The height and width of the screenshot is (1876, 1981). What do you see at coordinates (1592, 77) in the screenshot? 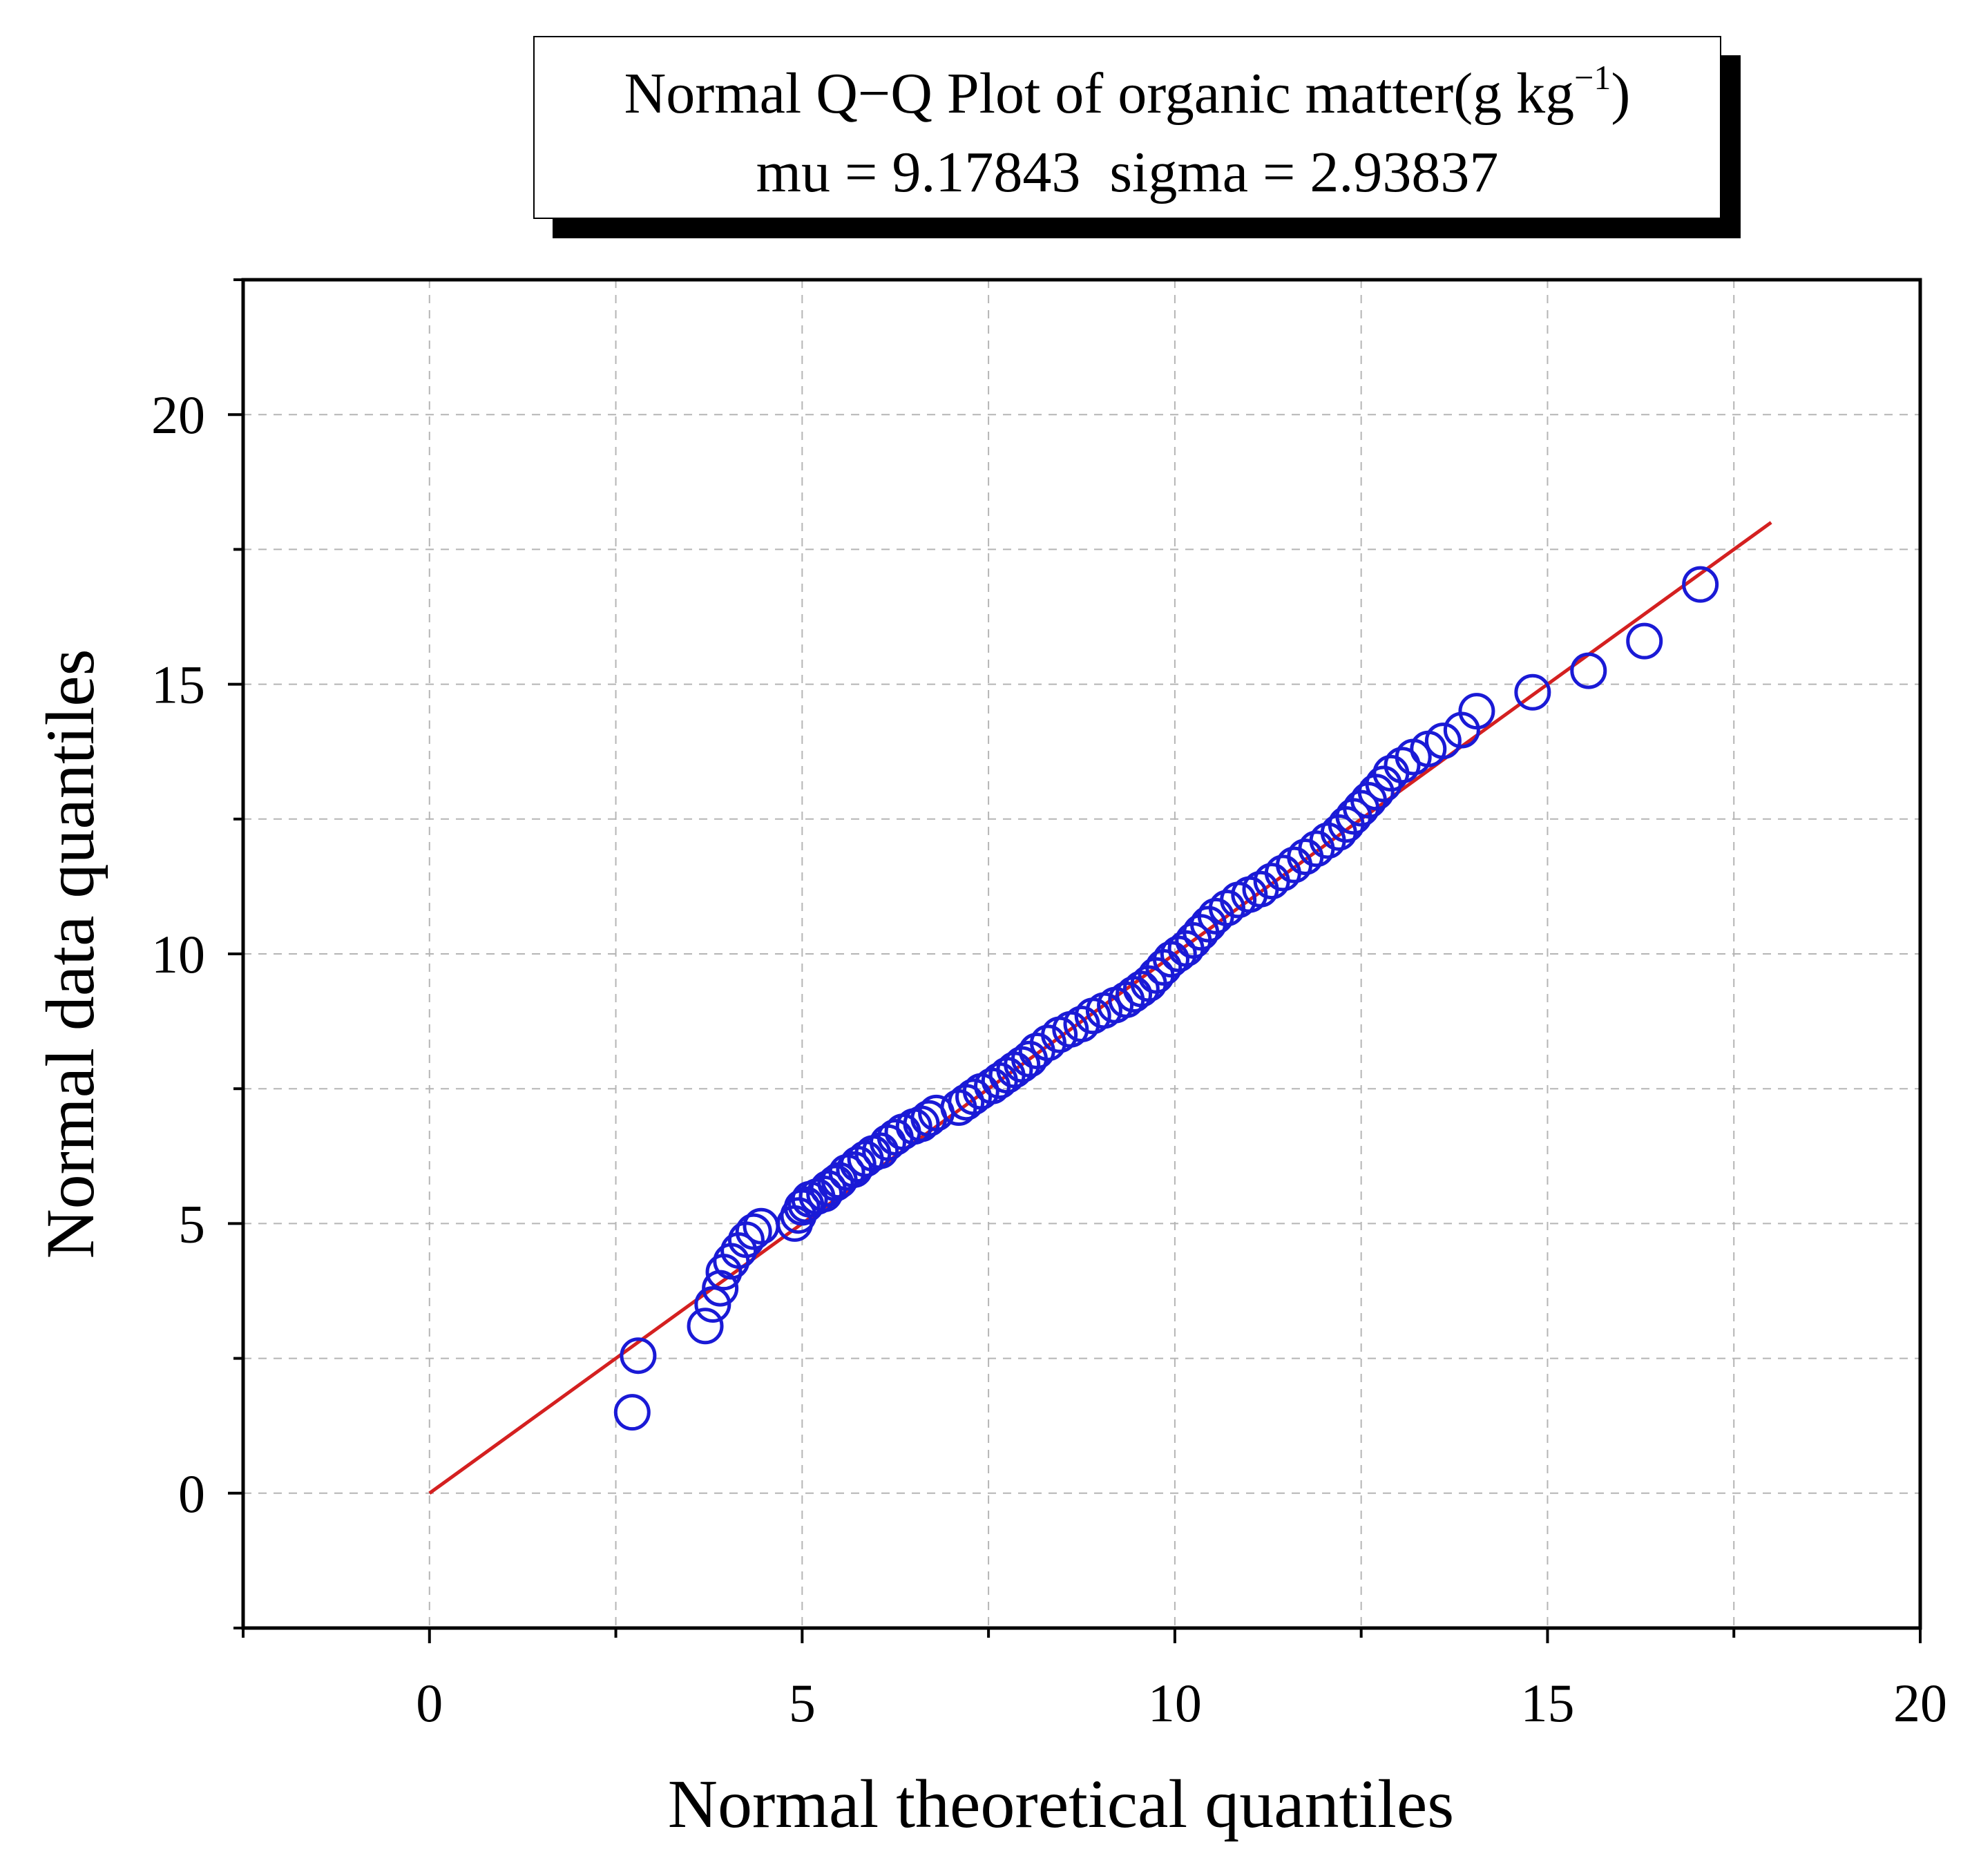
I see `chart-title-superscript: −1` at bounding box center [1592, 77].